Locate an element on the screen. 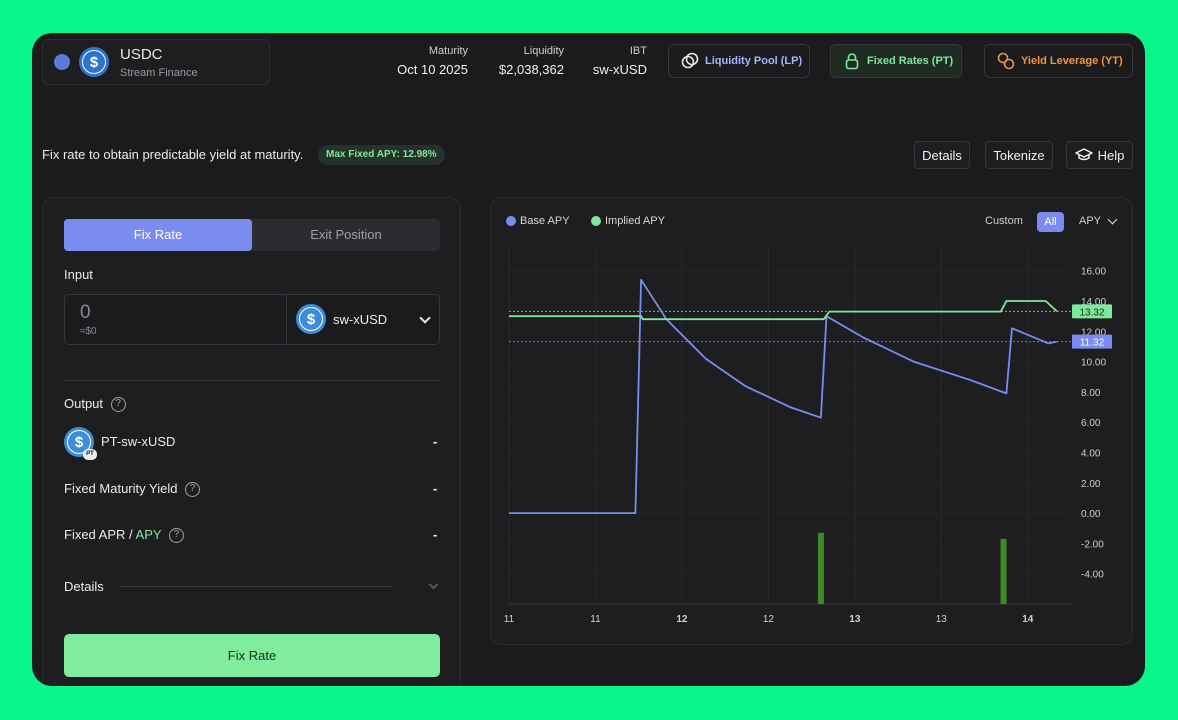 The width and height of the screenshot is (1178, 720). help-button: Help is located at coordinates (1099, 155).